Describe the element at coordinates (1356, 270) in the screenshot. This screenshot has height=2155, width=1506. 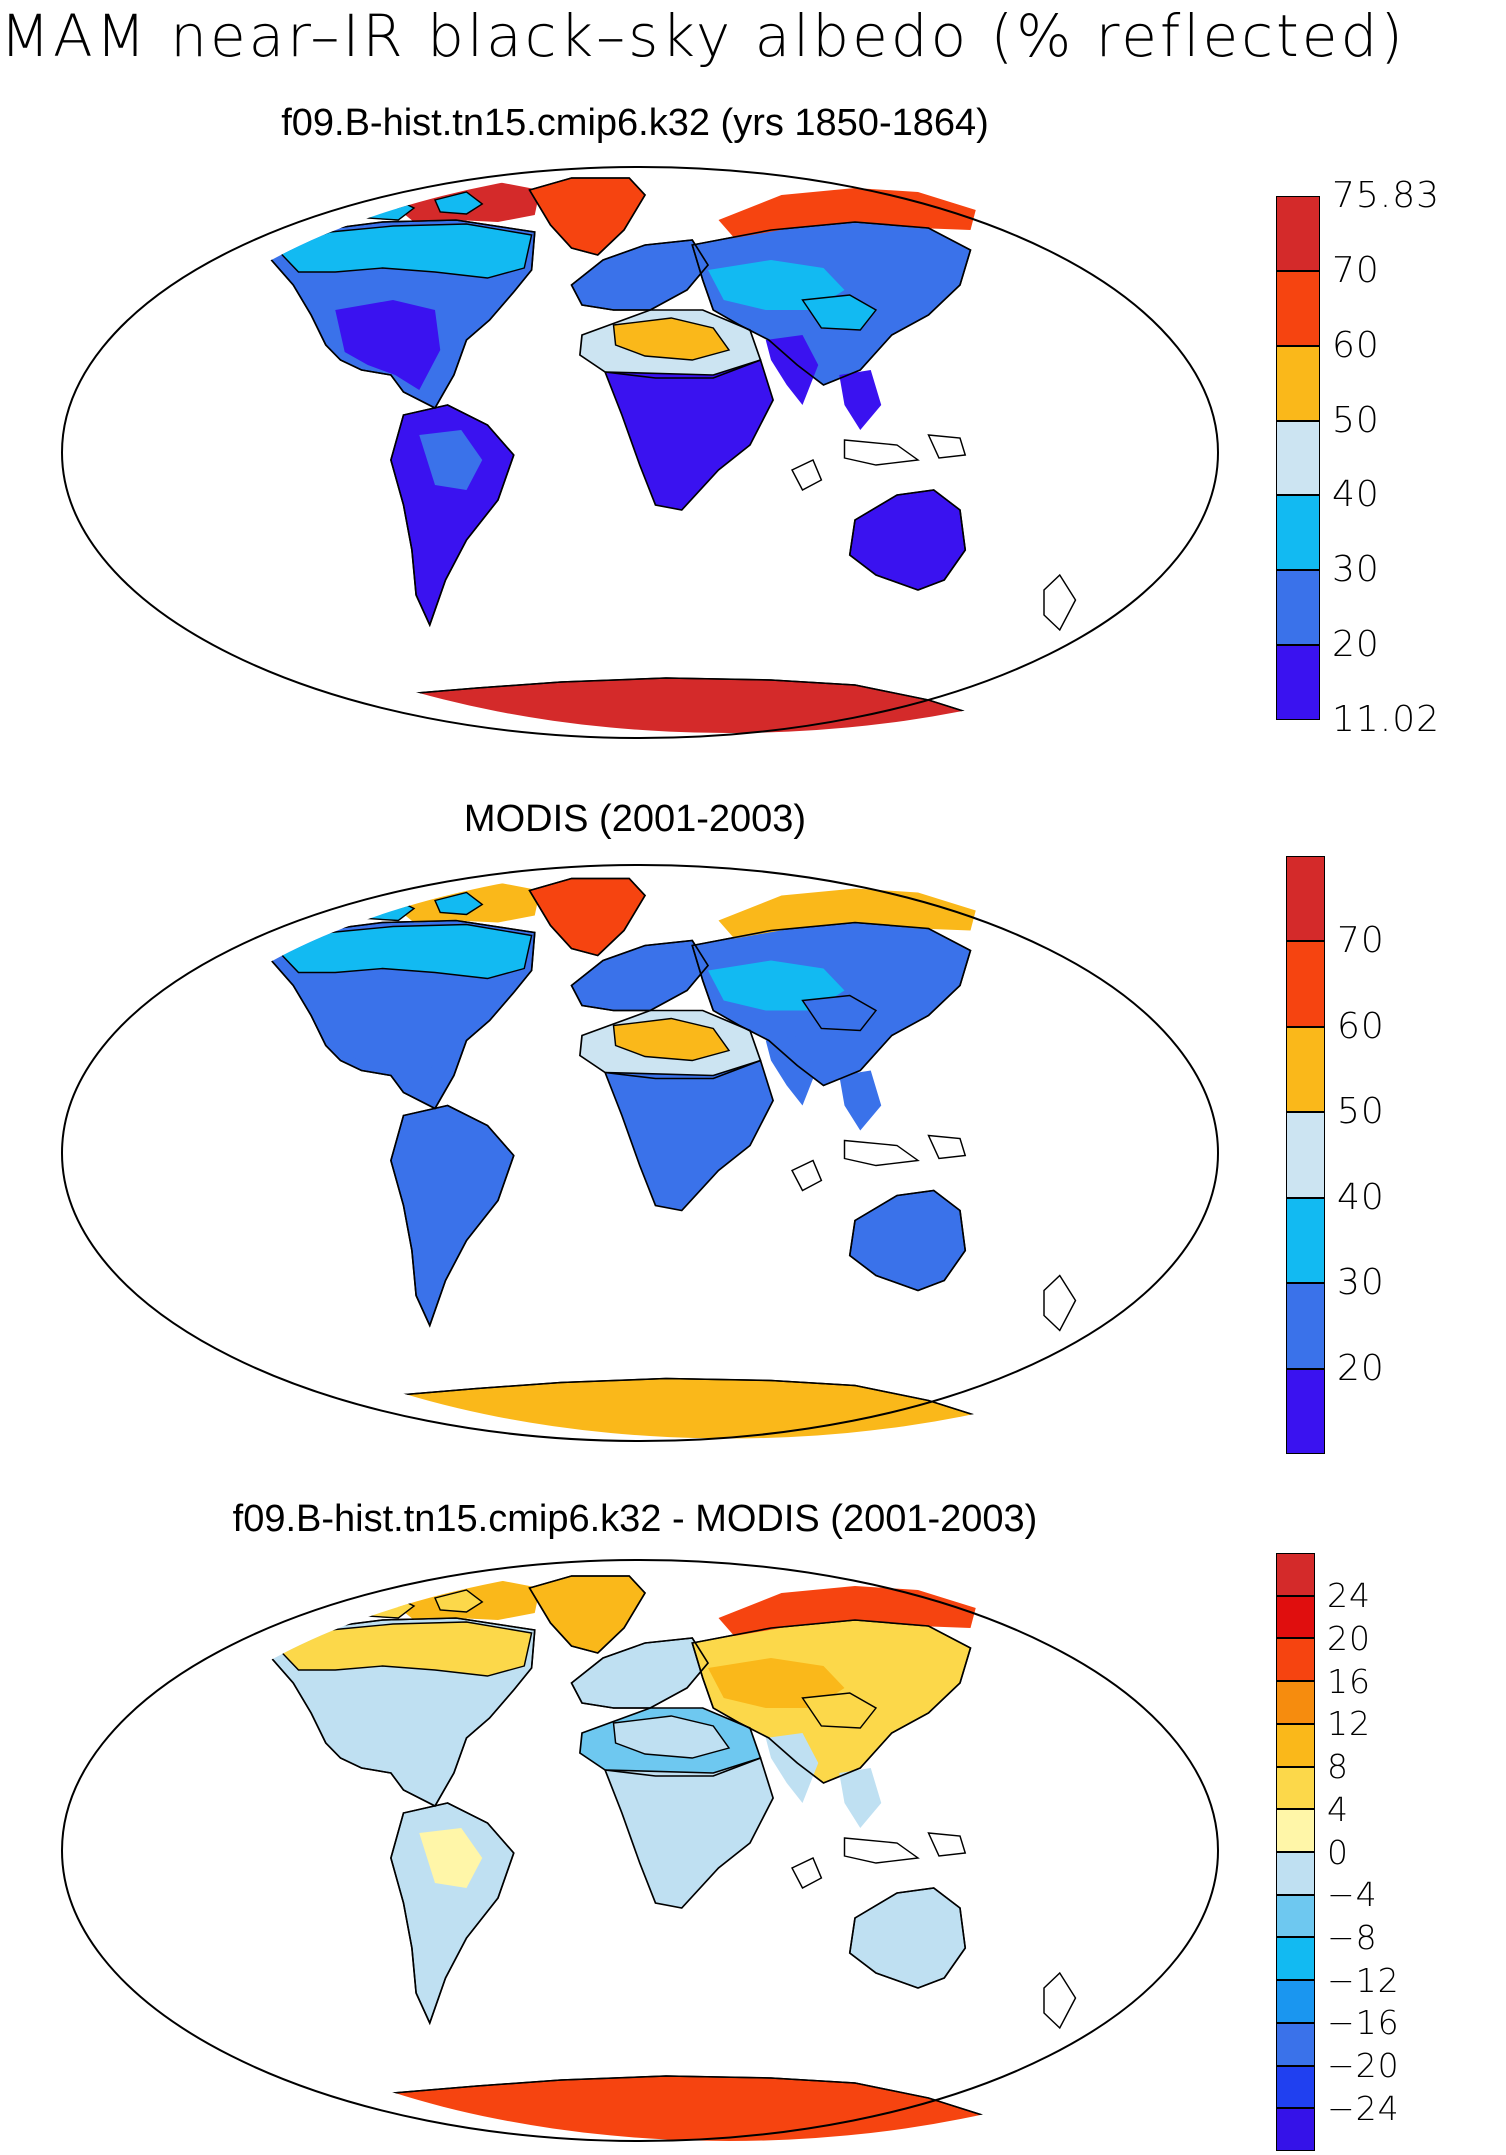
I see `colorbar-tick-label: 70` at that location.